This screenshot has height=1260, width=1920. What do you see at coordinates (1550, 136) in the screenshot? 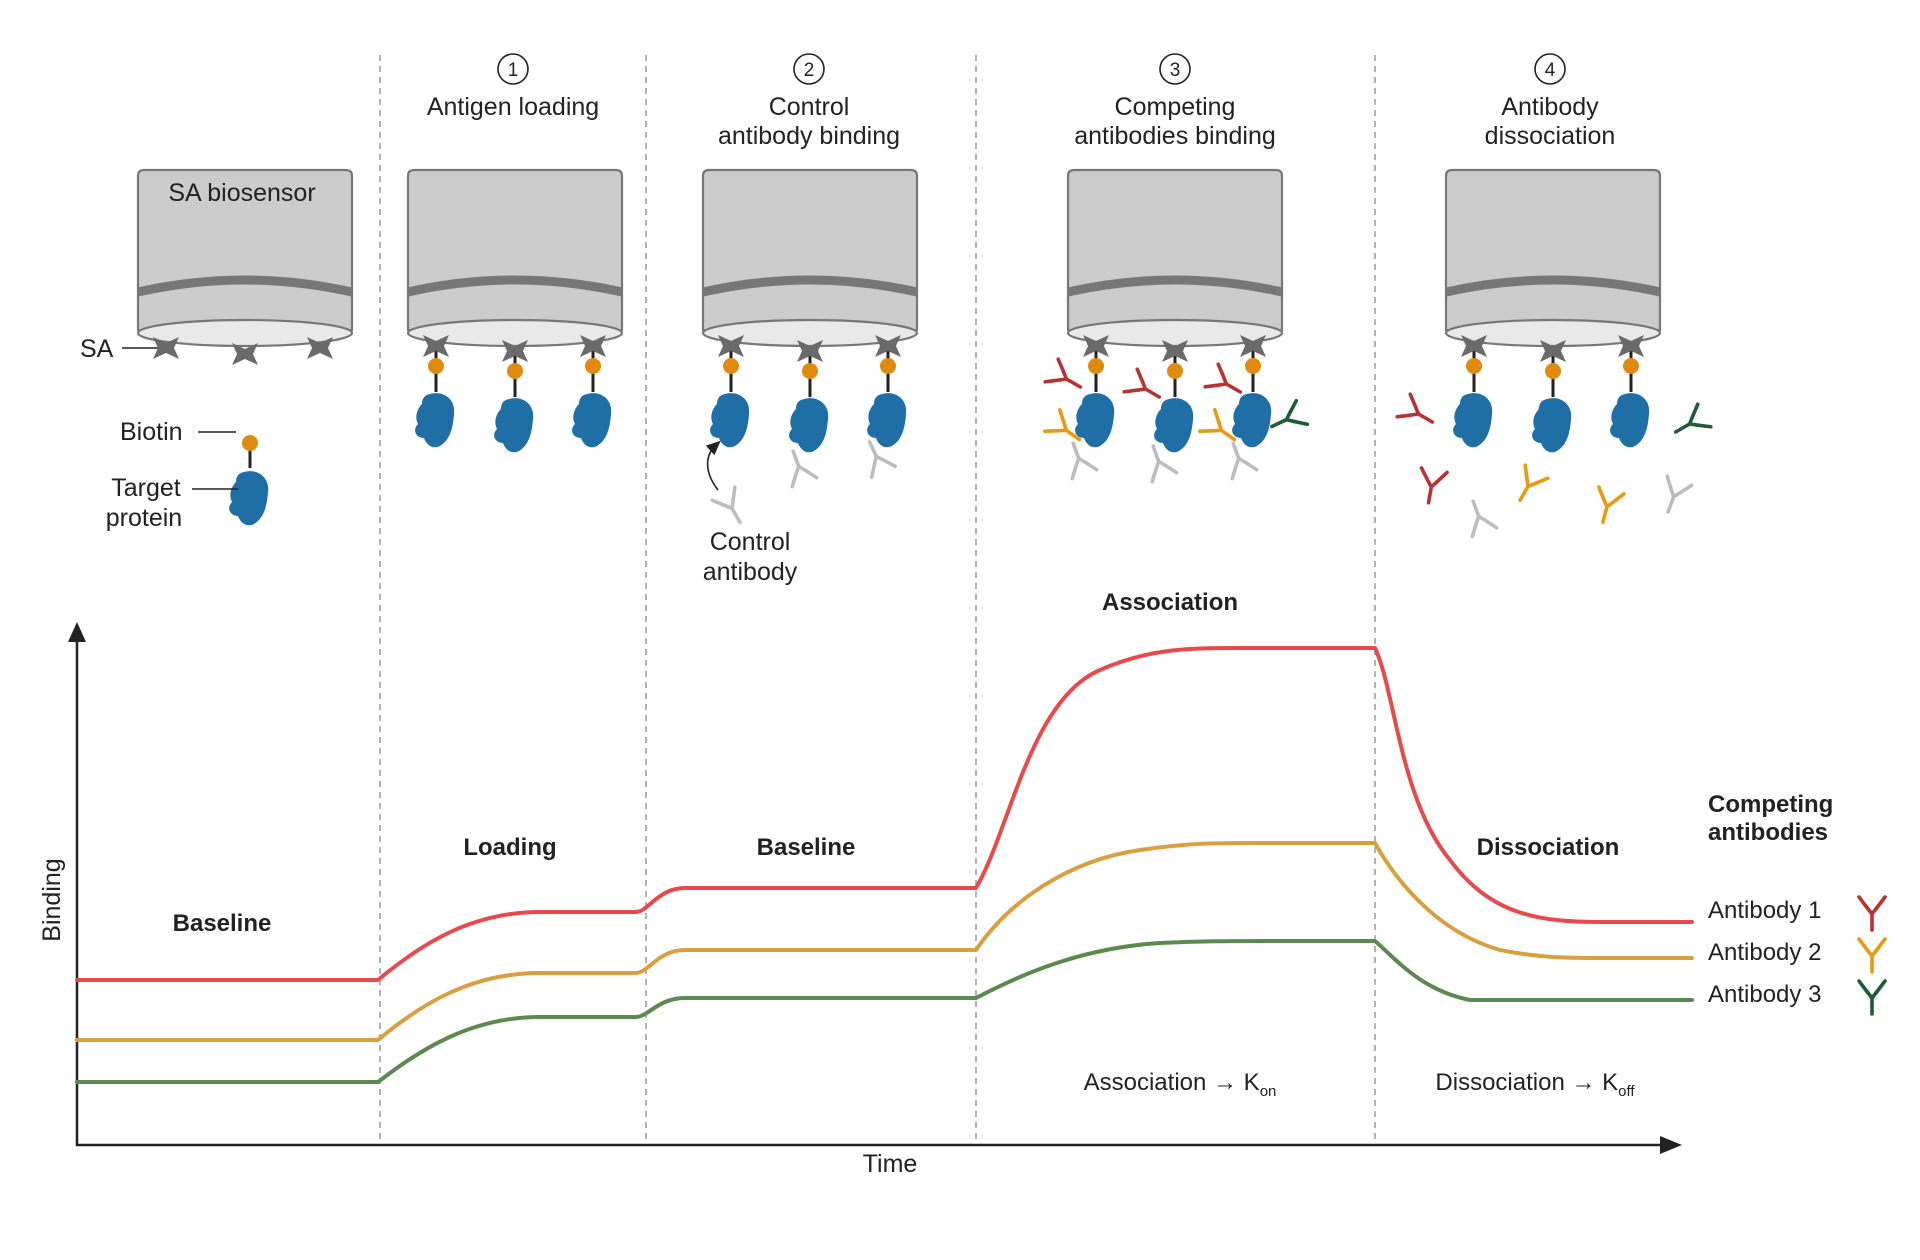
I see `step-4-title-line-2: dissociation` at bounding box center [1550, 136].